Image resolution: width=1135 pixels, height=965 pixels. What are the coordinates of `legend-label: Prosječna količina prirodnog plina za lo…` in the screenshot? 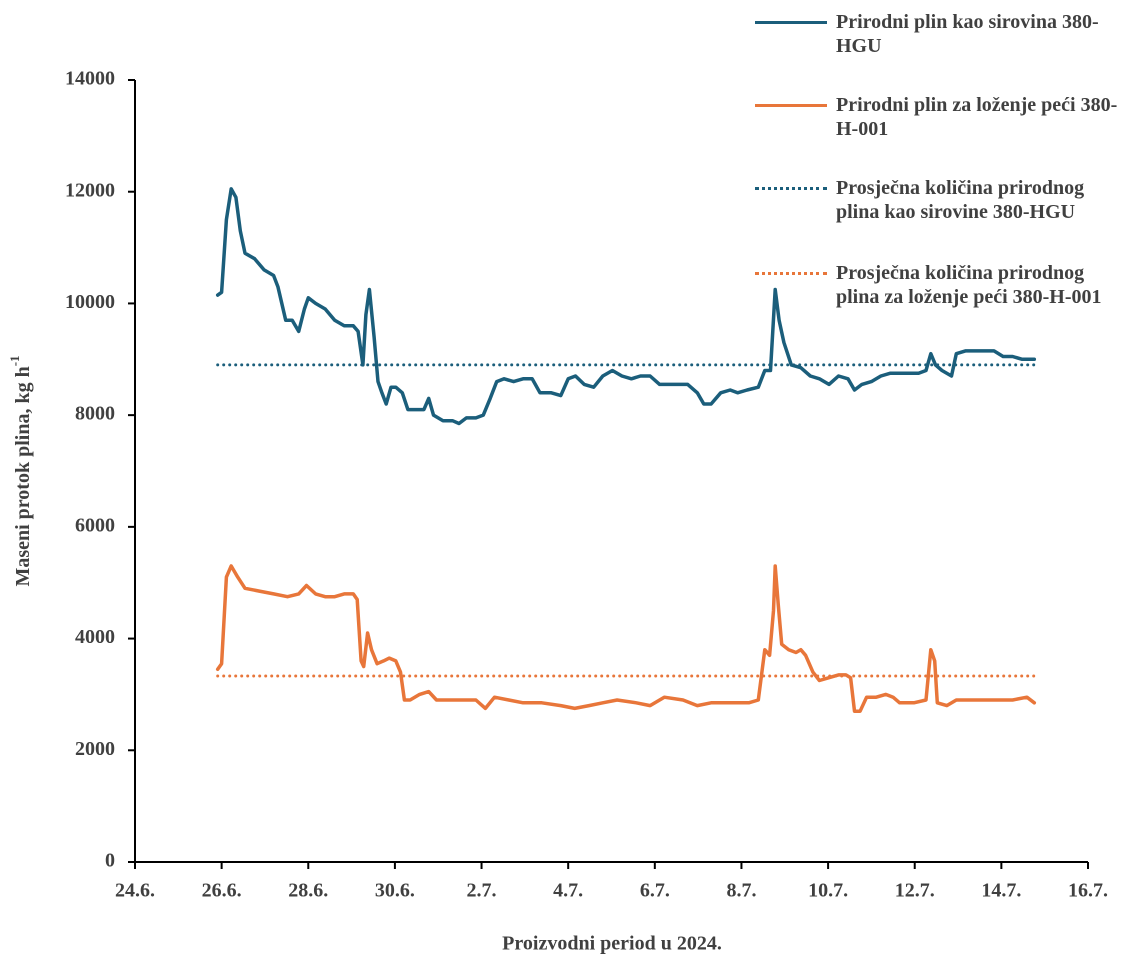 It's located at (969, 285).